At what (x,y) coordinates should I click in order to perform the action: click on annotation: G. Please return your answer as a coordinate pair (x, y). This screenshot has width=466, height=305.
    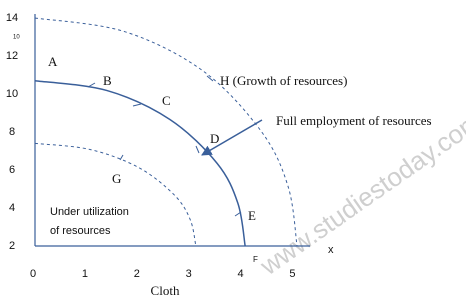
    Looking at the image, I should click on (116, 178).